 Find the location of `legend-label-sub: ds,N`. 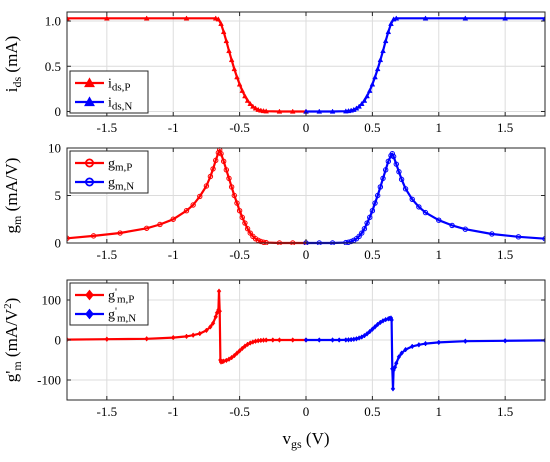

legend-label-sub: ds,N is located at coordinates (122, 107).